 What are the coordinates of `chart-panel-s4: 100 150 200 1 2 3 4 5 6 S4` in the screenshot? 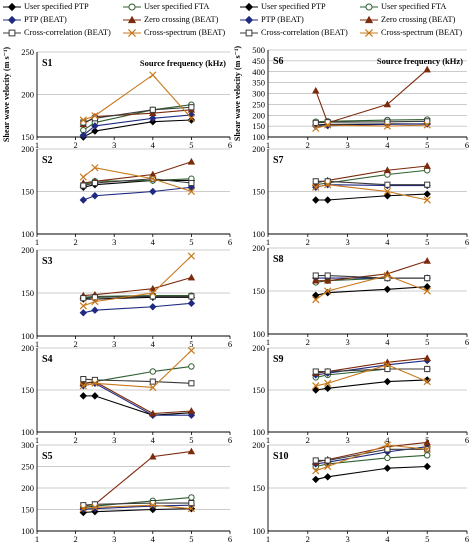 It's located at (126, 394).